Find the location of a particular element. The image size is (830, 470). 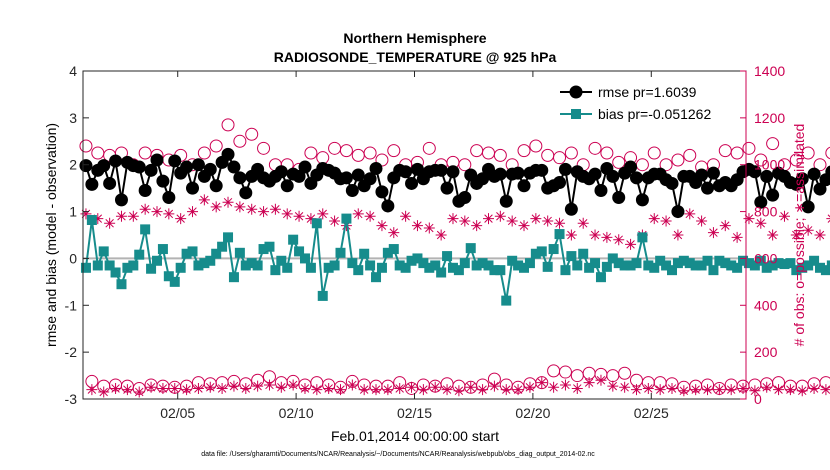

legend-rmse-label: rmse pr=1.6039 is located at coordinates (647, 92).